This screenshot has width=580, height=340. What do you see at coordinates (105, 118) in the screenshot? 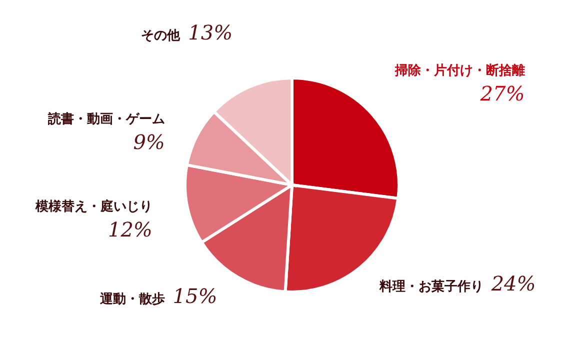
I see `slice-label: 読書・動画・ゲーム` at bounding box center [105, 118].